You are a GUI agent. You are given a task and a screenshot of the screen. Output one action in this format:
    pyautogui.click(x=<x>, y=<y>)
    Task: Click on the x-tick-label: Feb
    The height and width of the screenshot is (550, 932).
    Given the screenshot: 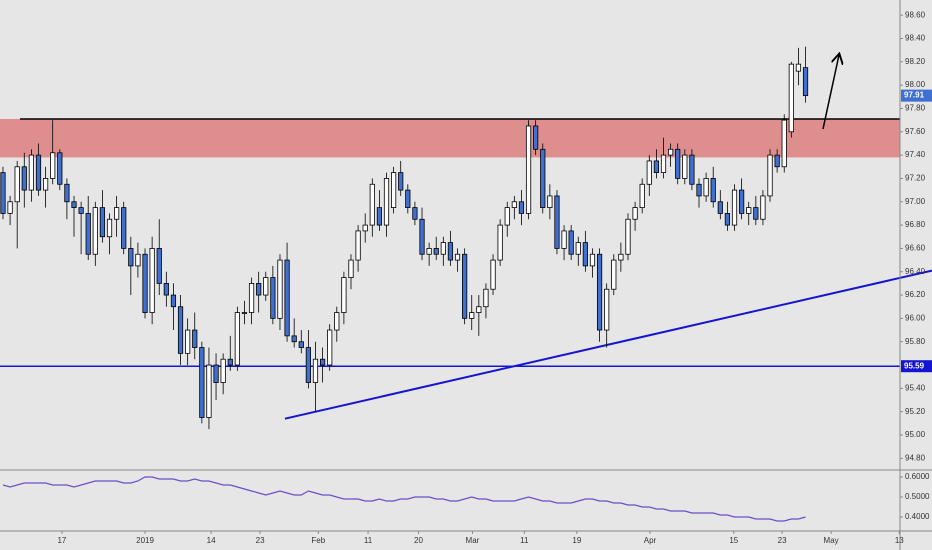 What is the action you would take?
    pyautogui.click(x=318, y=540)
    